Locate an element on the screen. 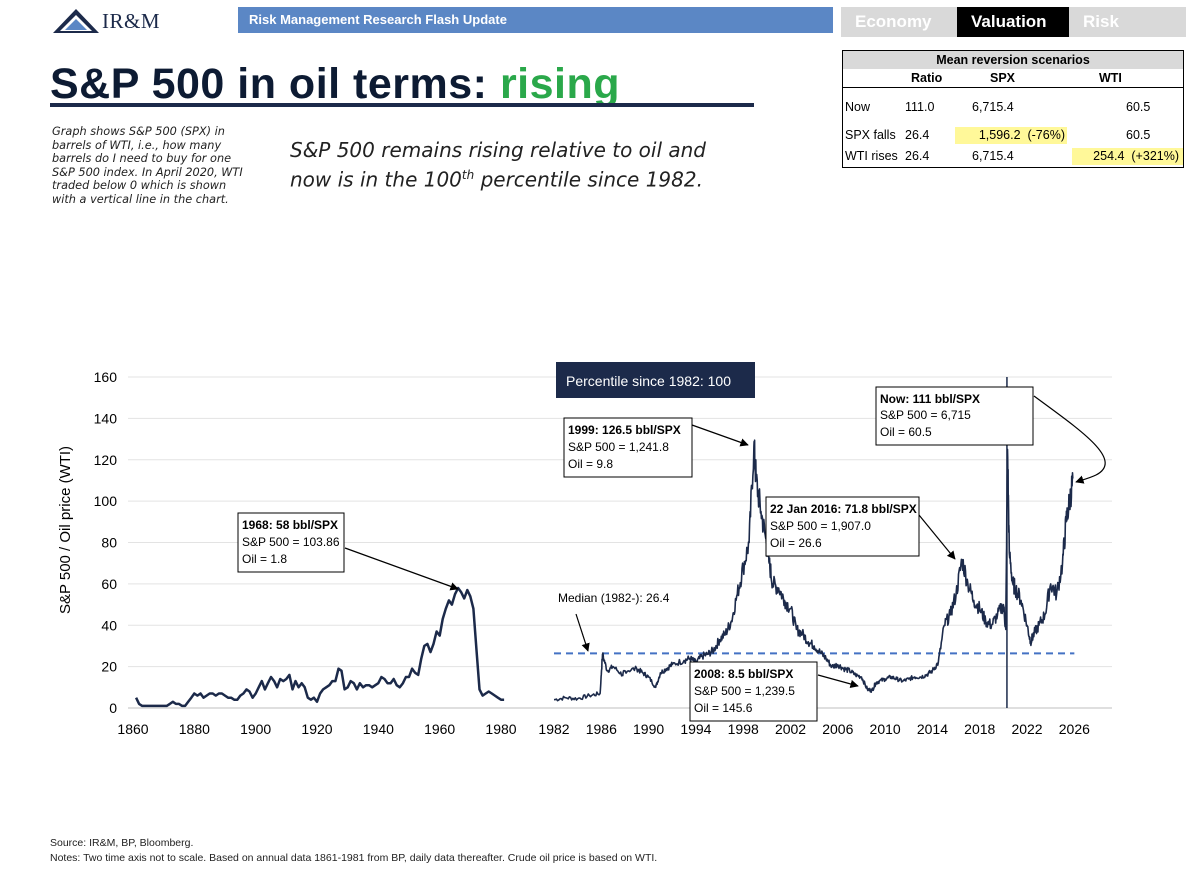  y-tick-label: 60 is located at coordinates (109, 584).